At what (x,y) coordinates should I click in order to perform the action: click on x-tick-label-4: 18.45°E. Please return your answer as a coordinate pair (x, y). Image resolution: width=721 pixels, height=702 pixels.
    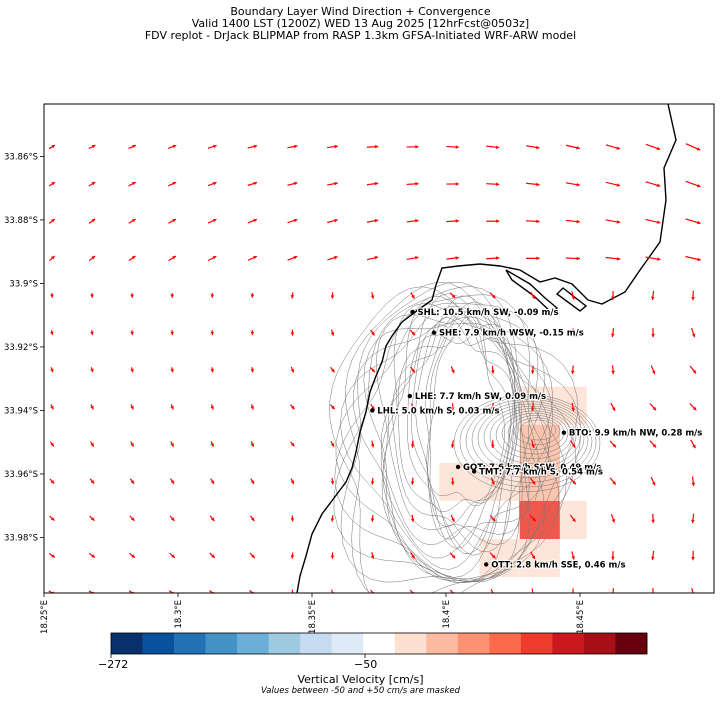
    Looking at the image, I should click on (581, 617).